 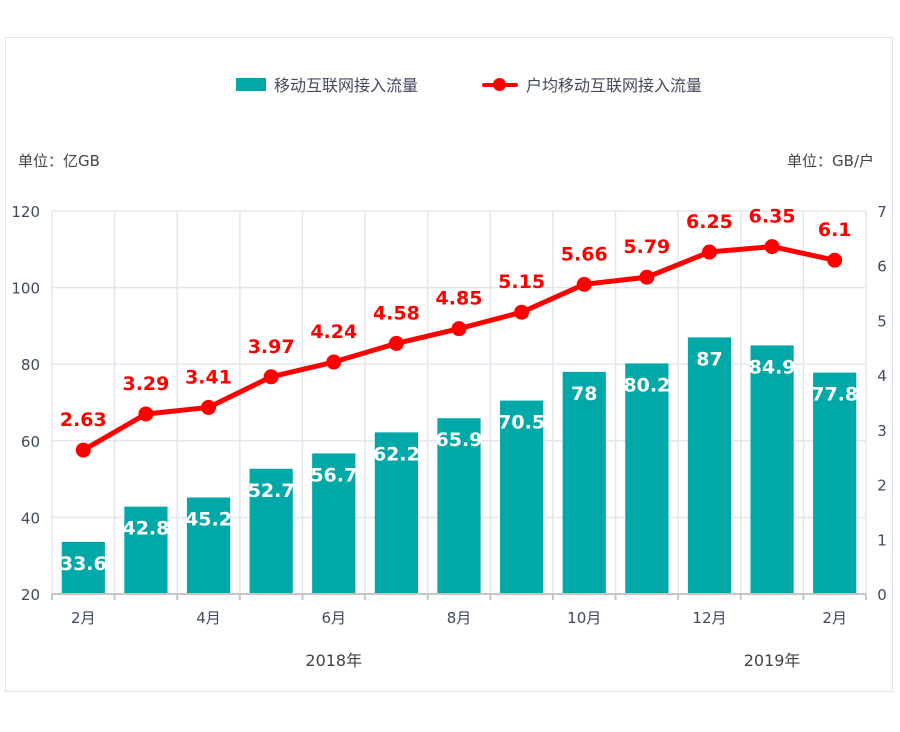 I want to click on line-value-label: 3.29, so click(x=145, y=384).